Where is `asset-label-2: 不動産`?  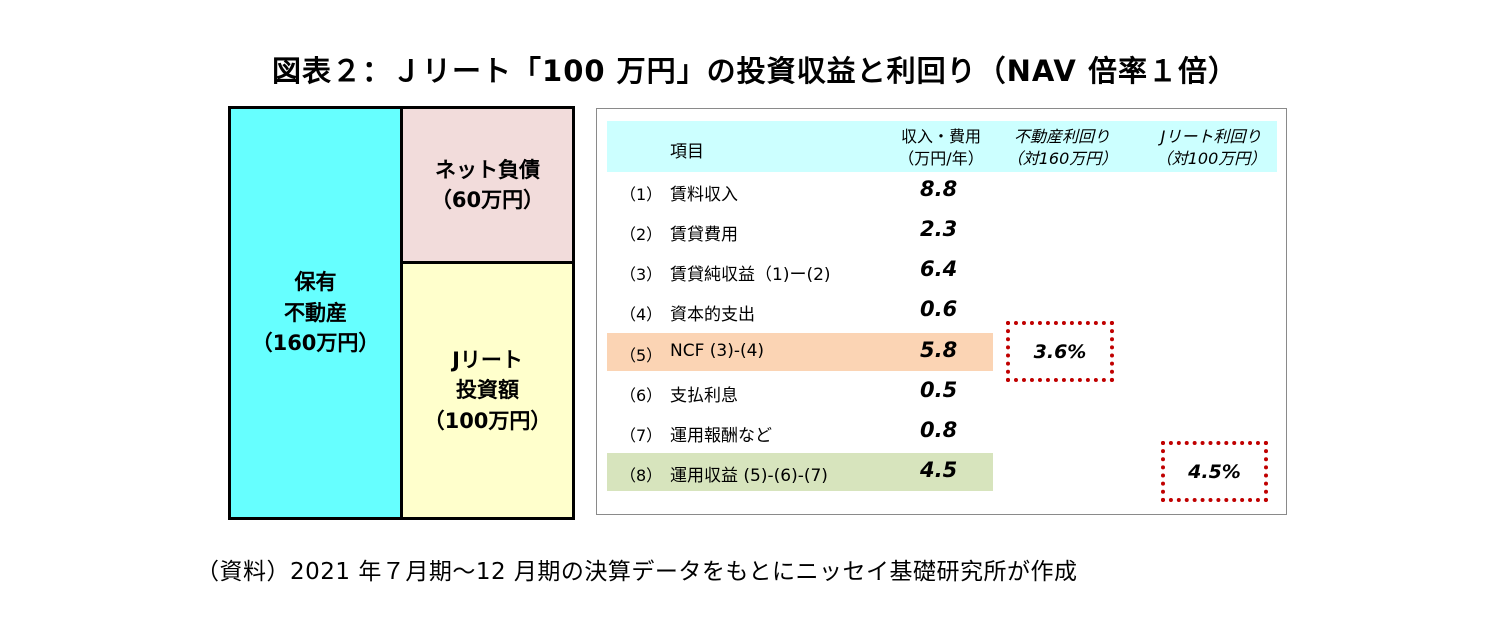 asset-label-2: 不動産 is located at coordinates (315, 312).